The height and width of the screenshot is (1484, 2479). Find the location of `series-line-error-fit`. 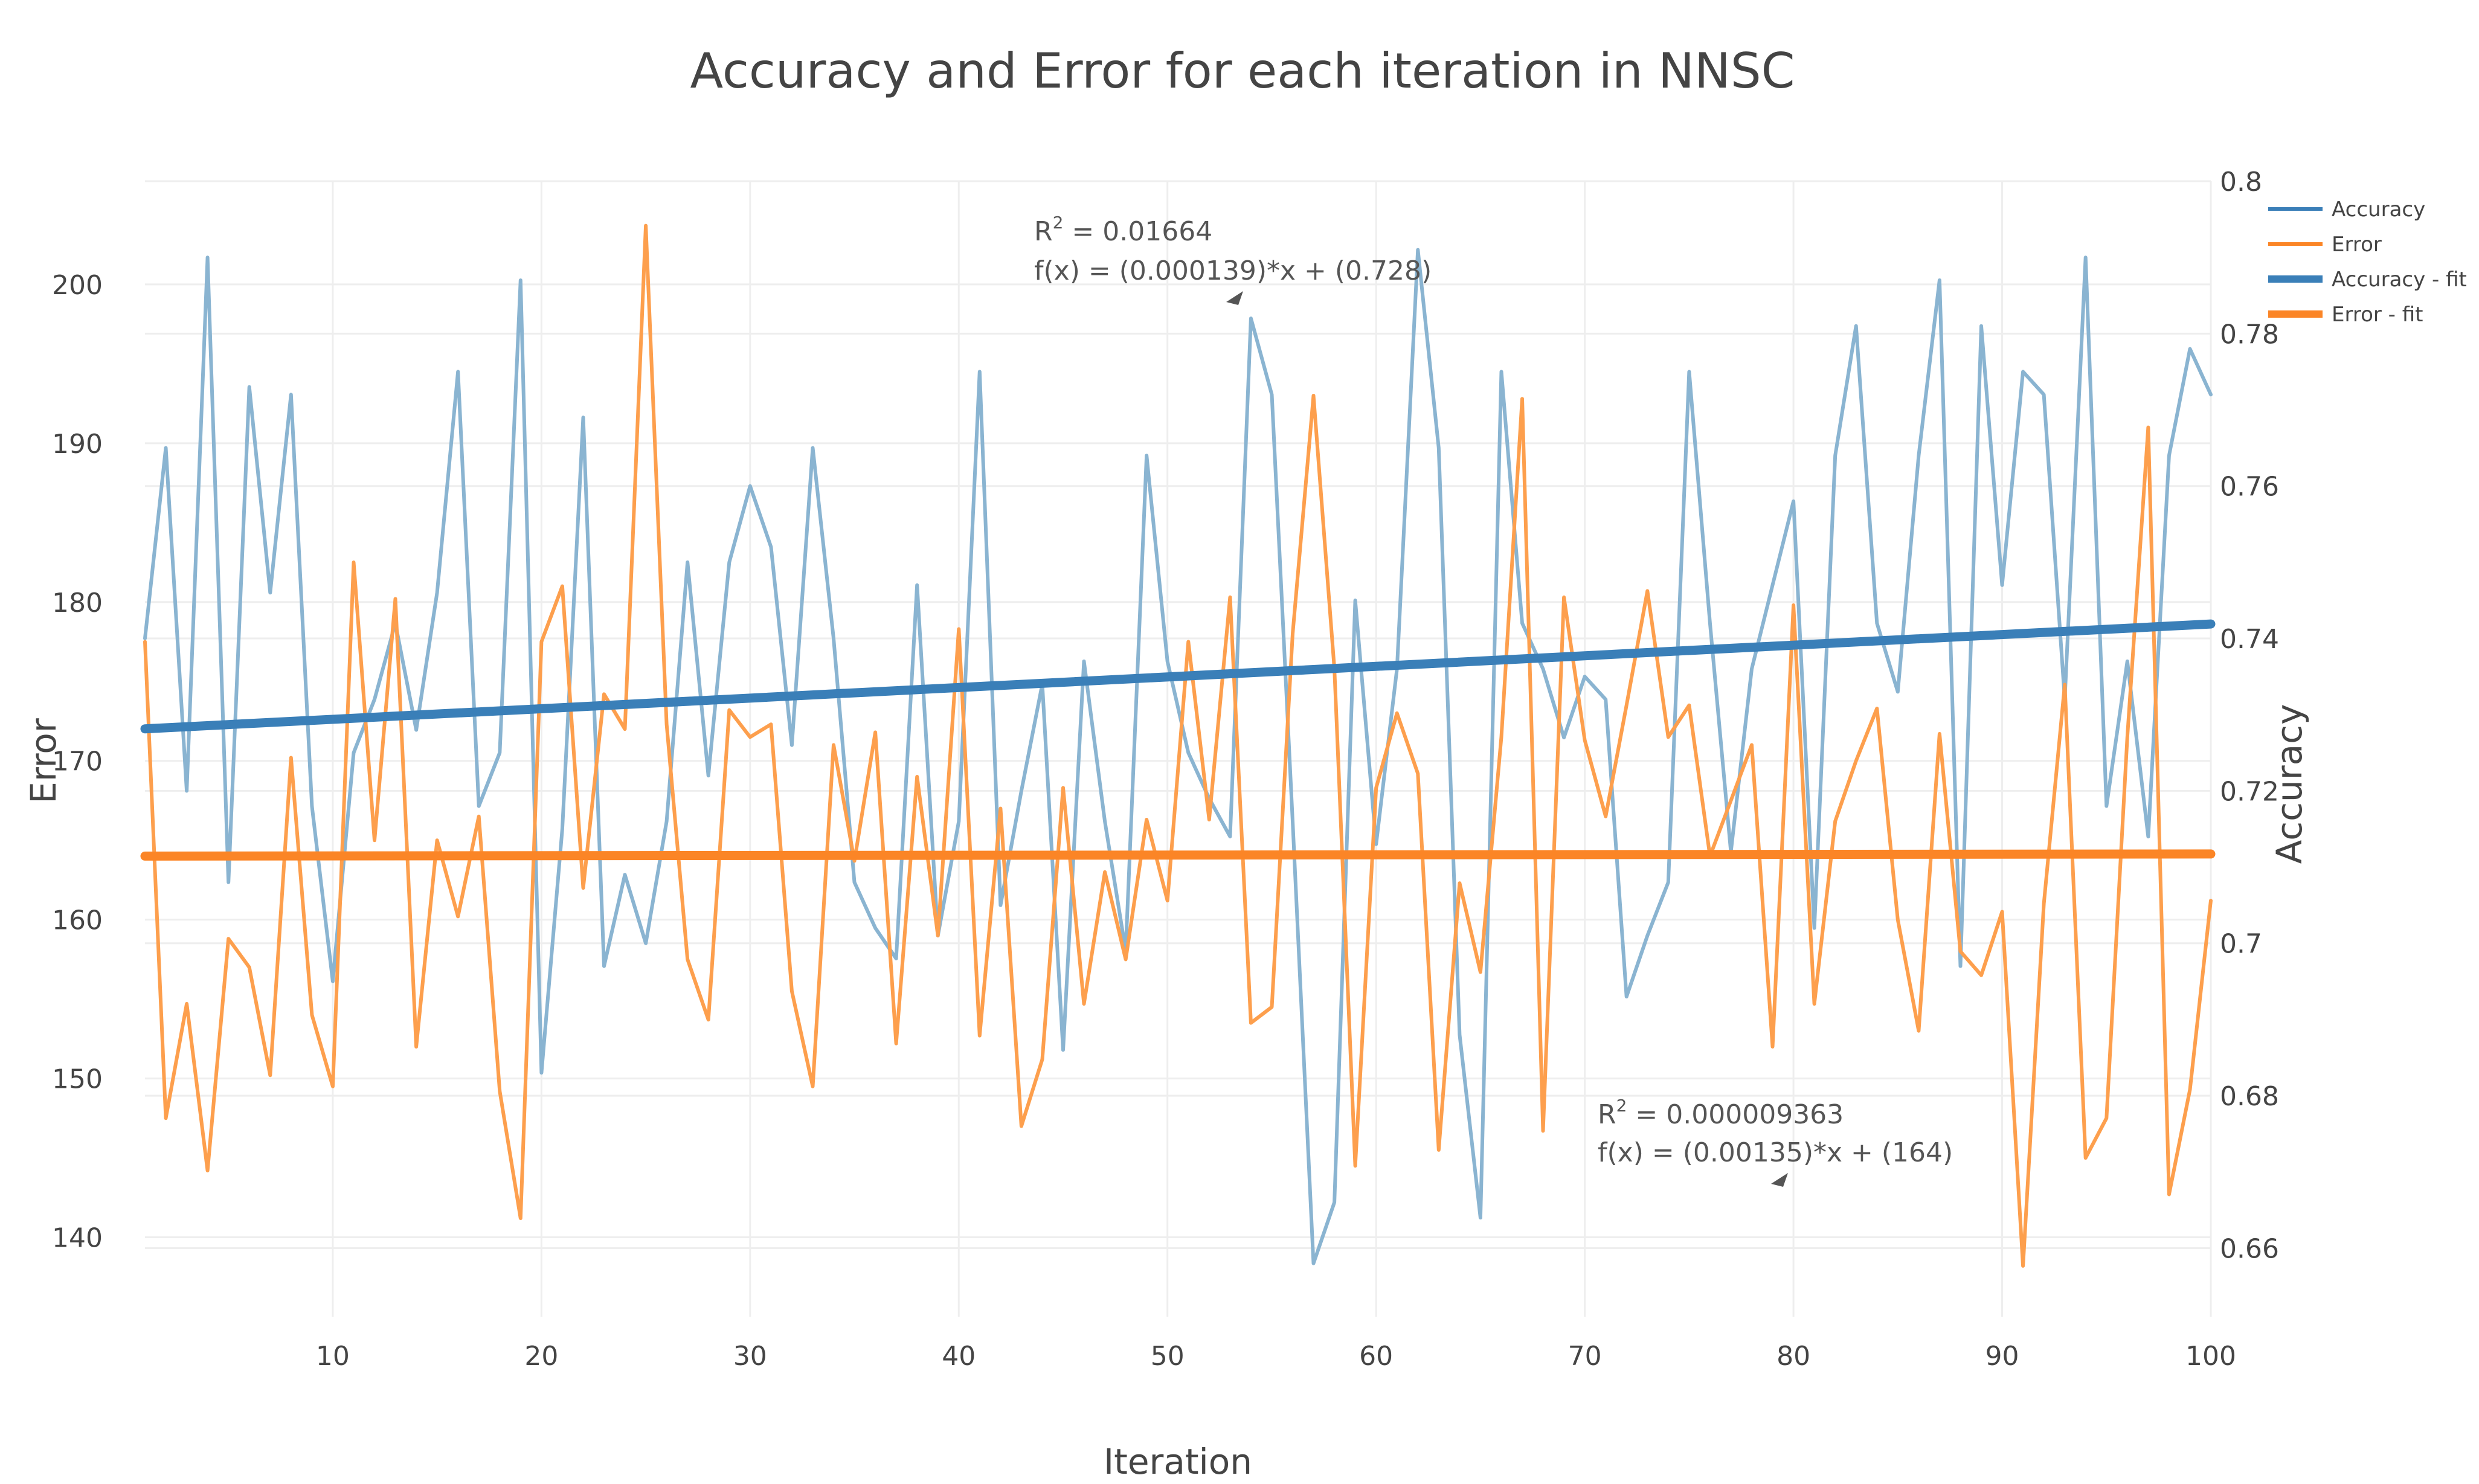

series-line-error-fit is located at coordinates (1178, 855).